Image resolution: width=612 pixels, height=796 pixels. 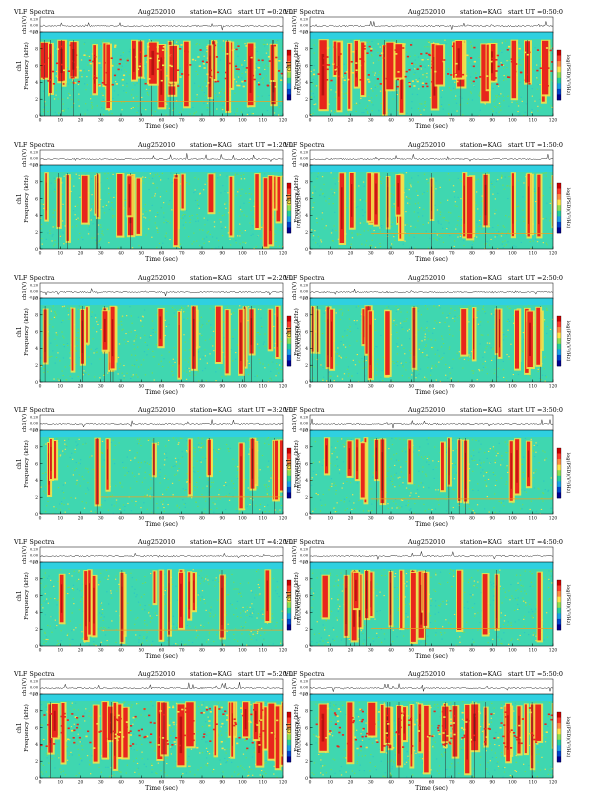 What do you see at coordinates (431, 35) in the screenshot?
I see `spectrogram-top-band` at bounding box center [431, 35].